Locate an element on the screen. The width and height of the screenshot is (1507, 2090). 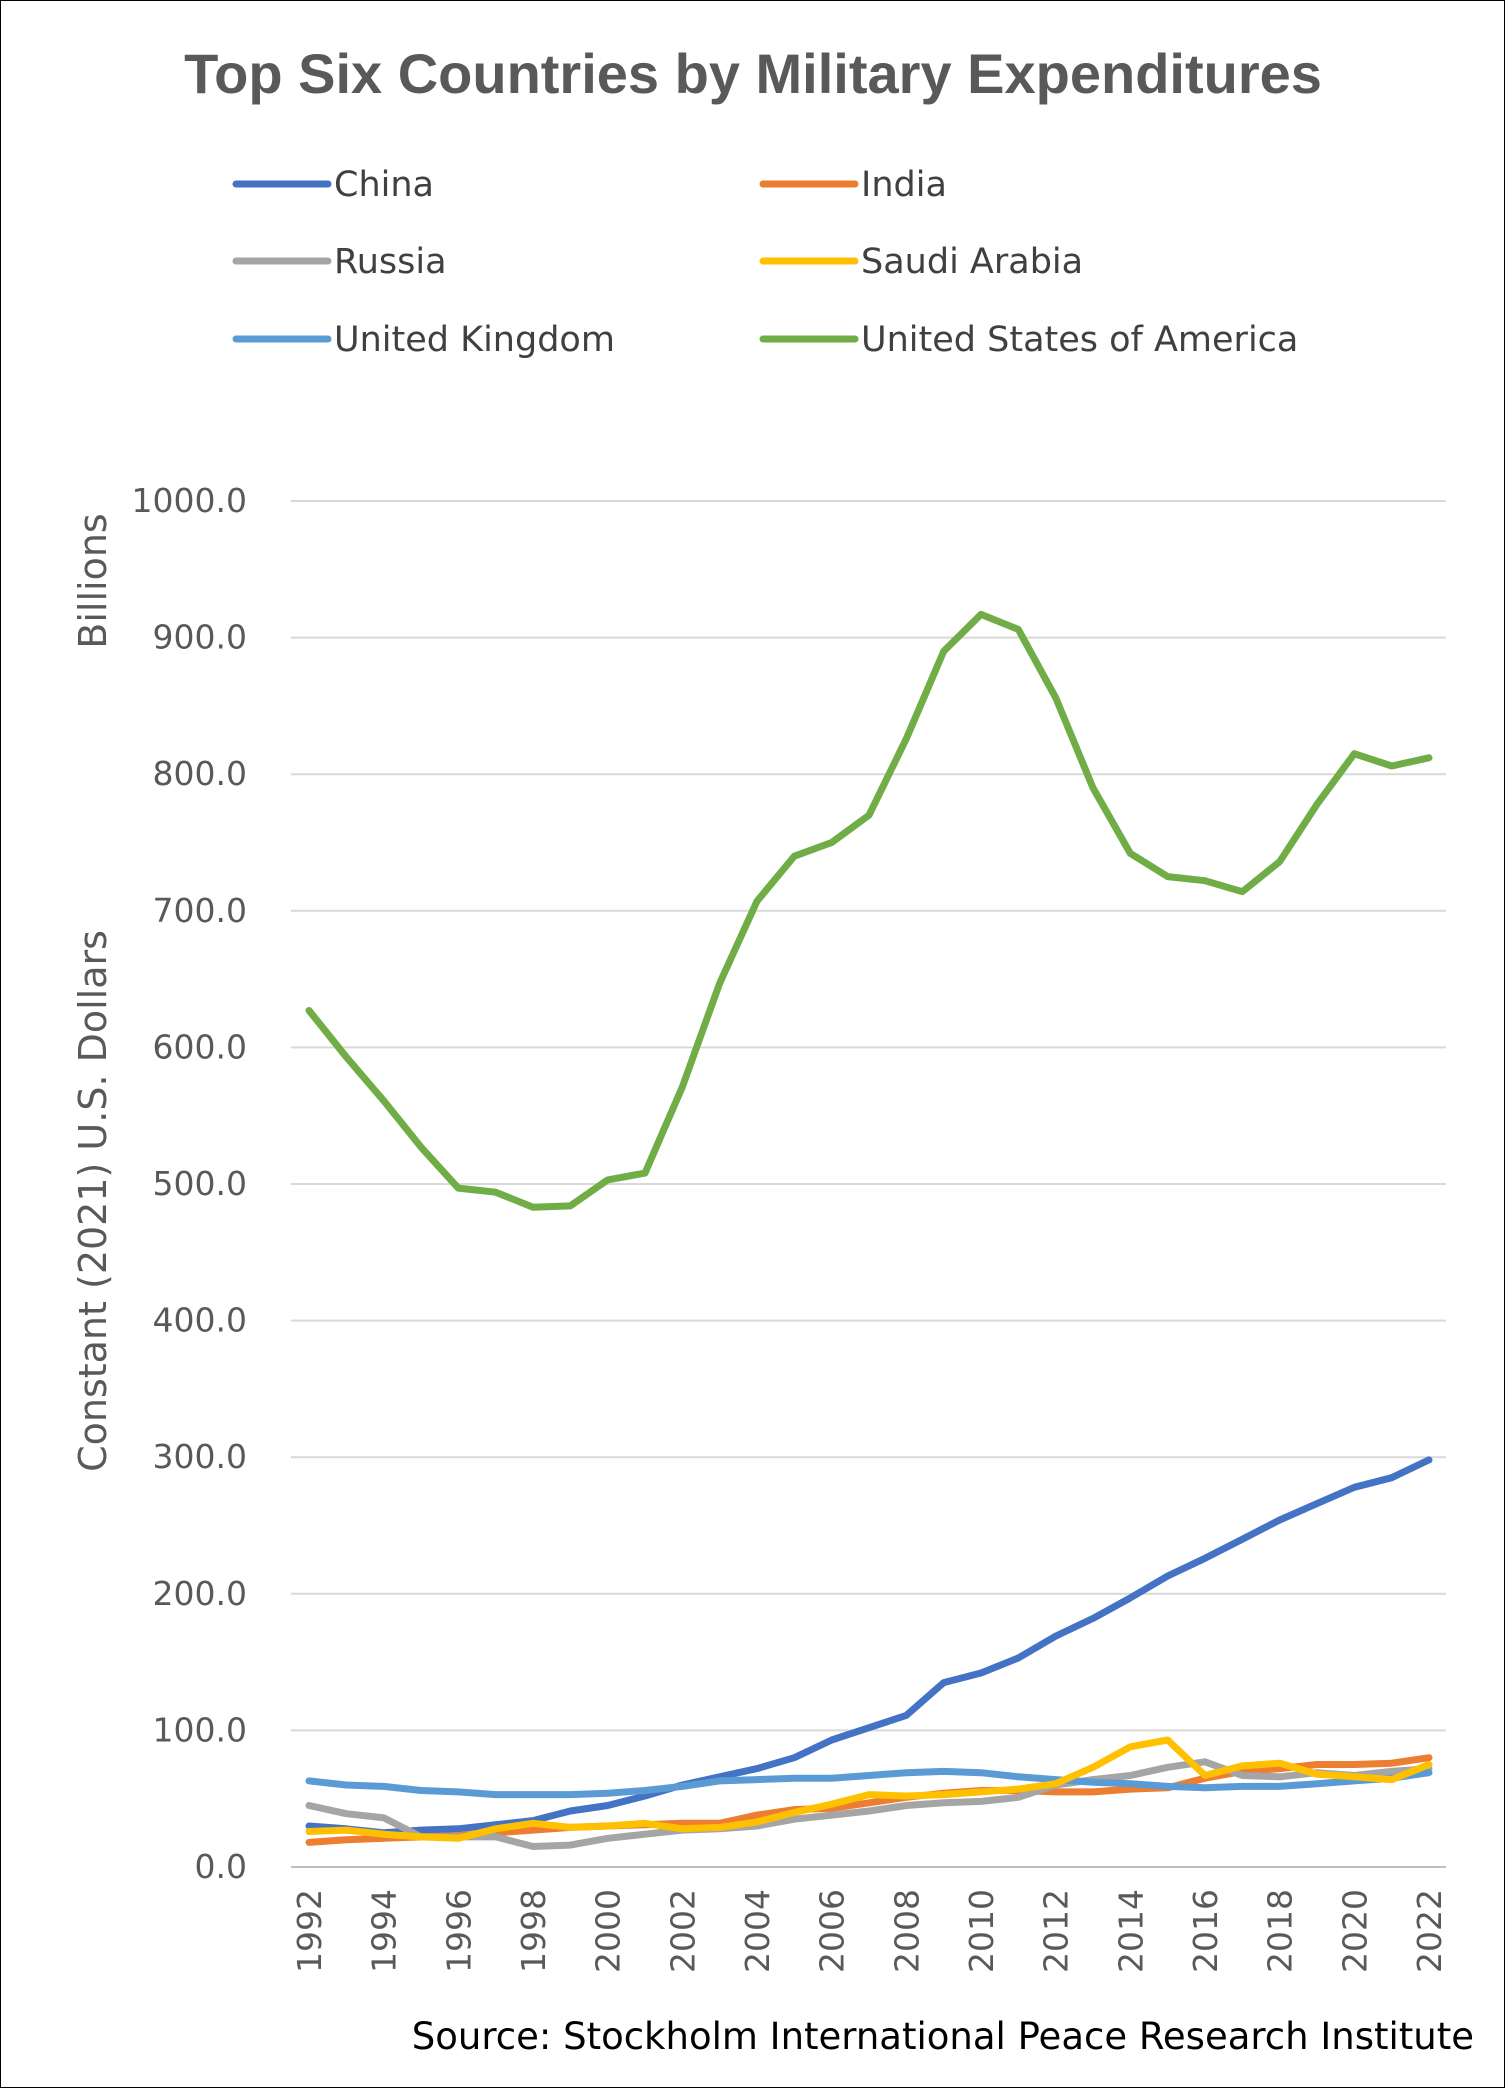
legend-label-russia: Russia is located at coordinates (390, 262).